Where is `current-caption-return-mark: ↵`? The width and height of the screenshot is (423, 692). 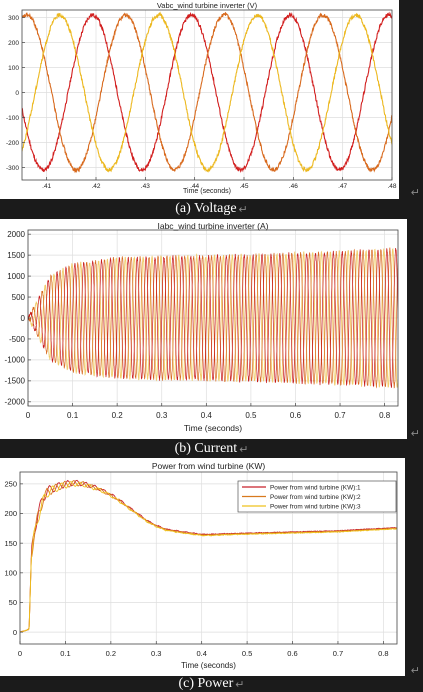
current-caption-return-mark: ↵ is located at coordinates (244, 449).